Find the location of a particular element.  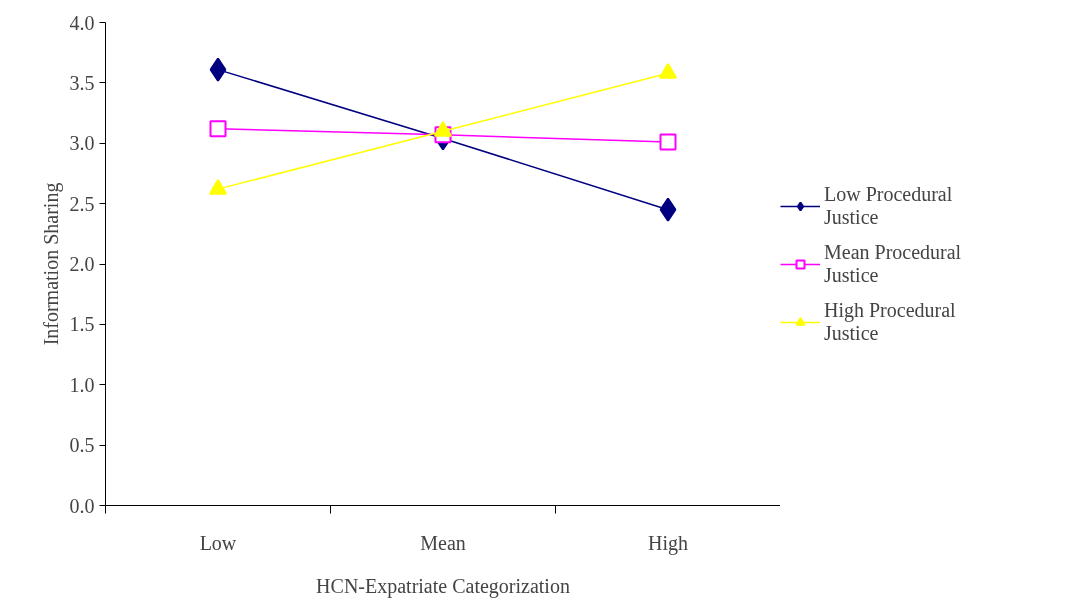

y-tick-label: 3.5 is located at coordinates (82, 82).